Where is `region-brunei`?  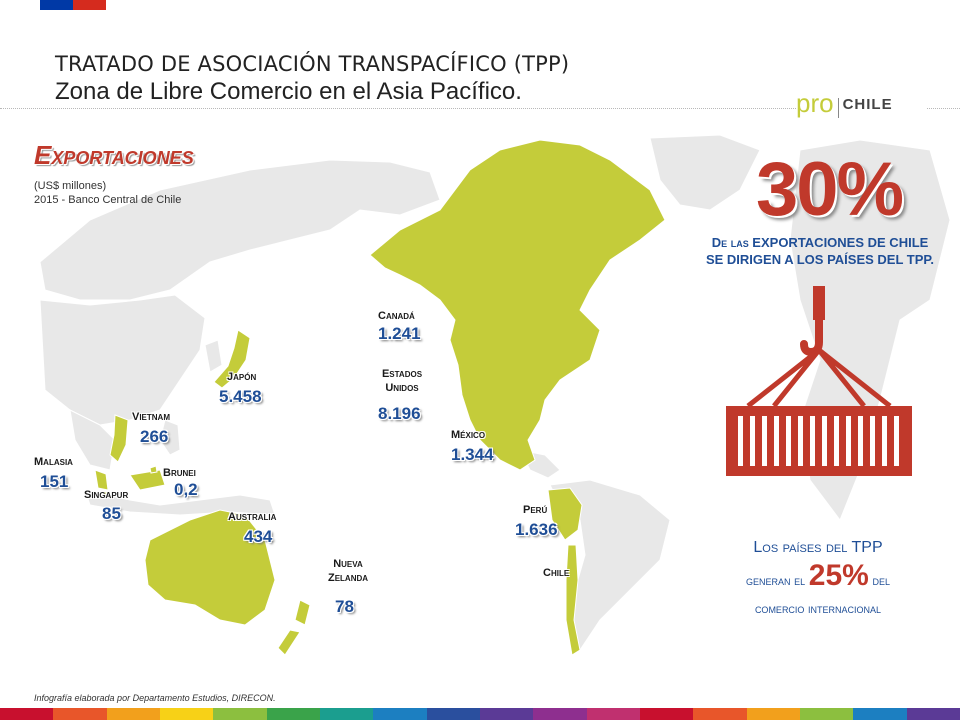 region-brunei is located at coordinates (153, 469).